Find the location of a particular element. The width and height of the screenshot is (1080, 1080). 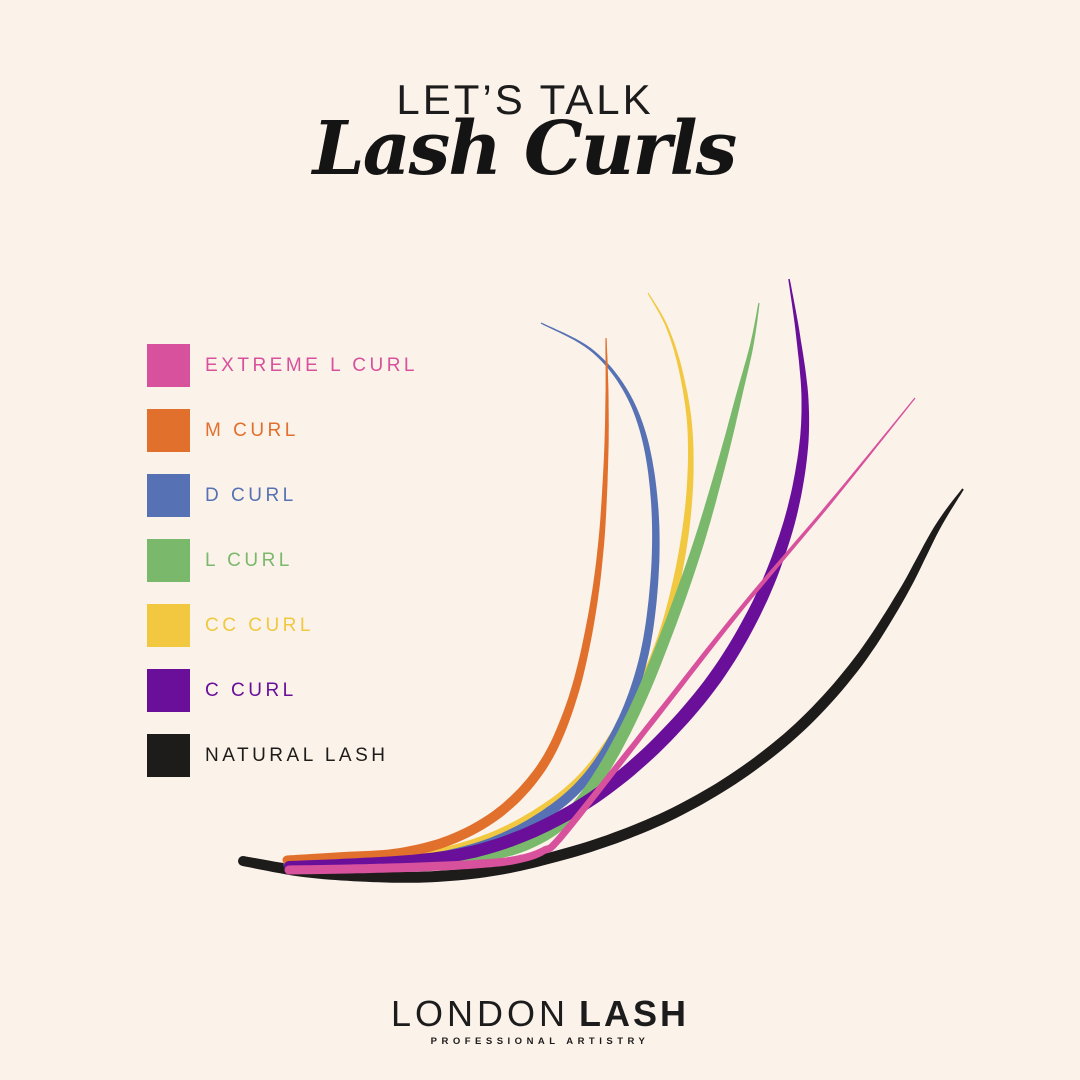

legend-swatch-l-curl is located at coordinates (168, 560).